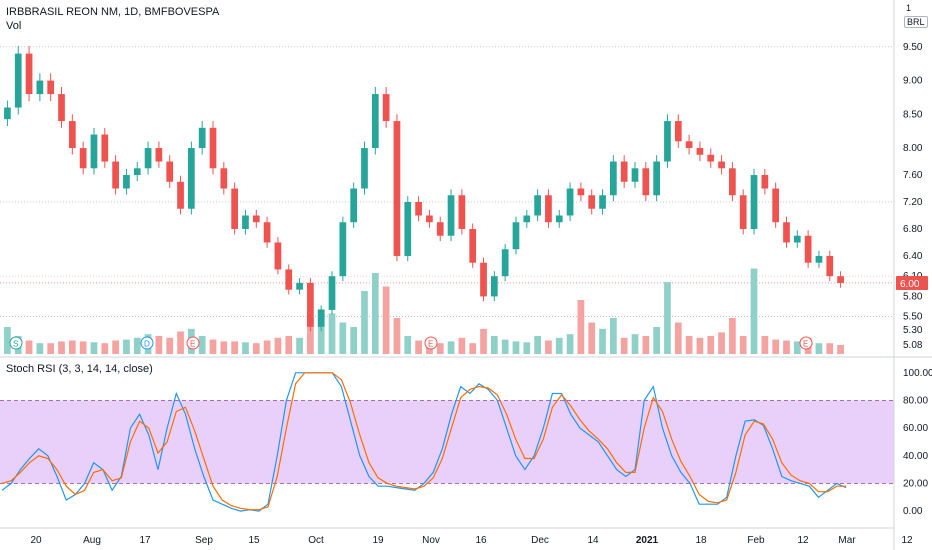 This screenshot has width=932, height=550. Describe the element at coordinates (431, 540) in the screenshot. I see `time-tick-label: Nov` at that location.